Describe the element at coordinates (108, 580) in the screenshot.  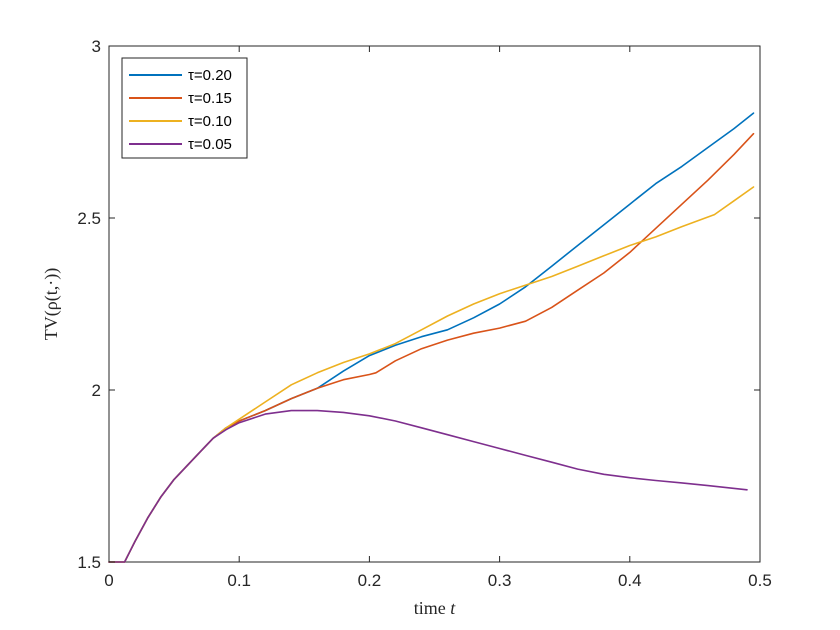
I see `x-tick-label: 0` at that location.